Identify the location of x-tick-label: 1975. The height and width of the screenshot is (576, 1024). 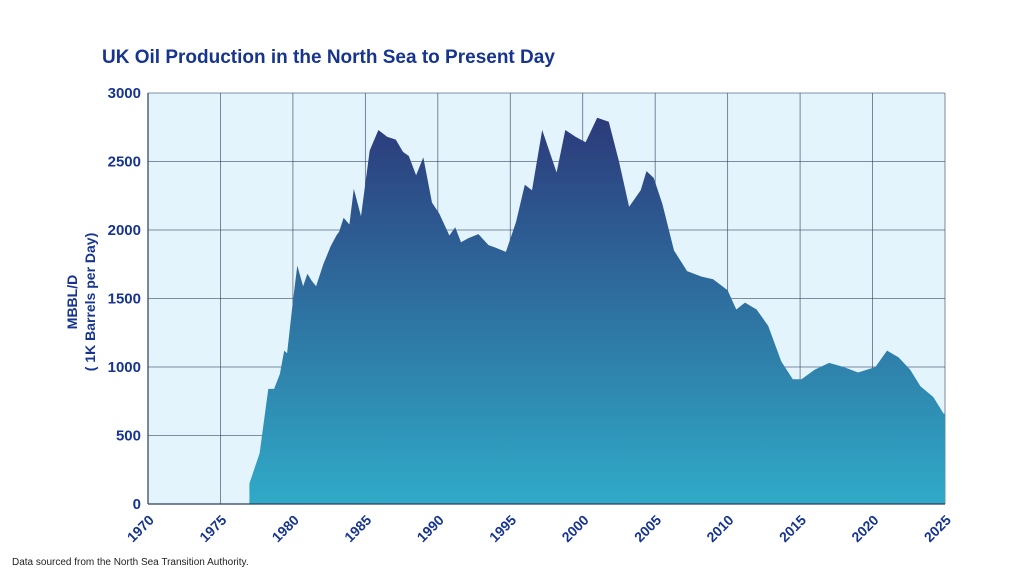
(212, 528).